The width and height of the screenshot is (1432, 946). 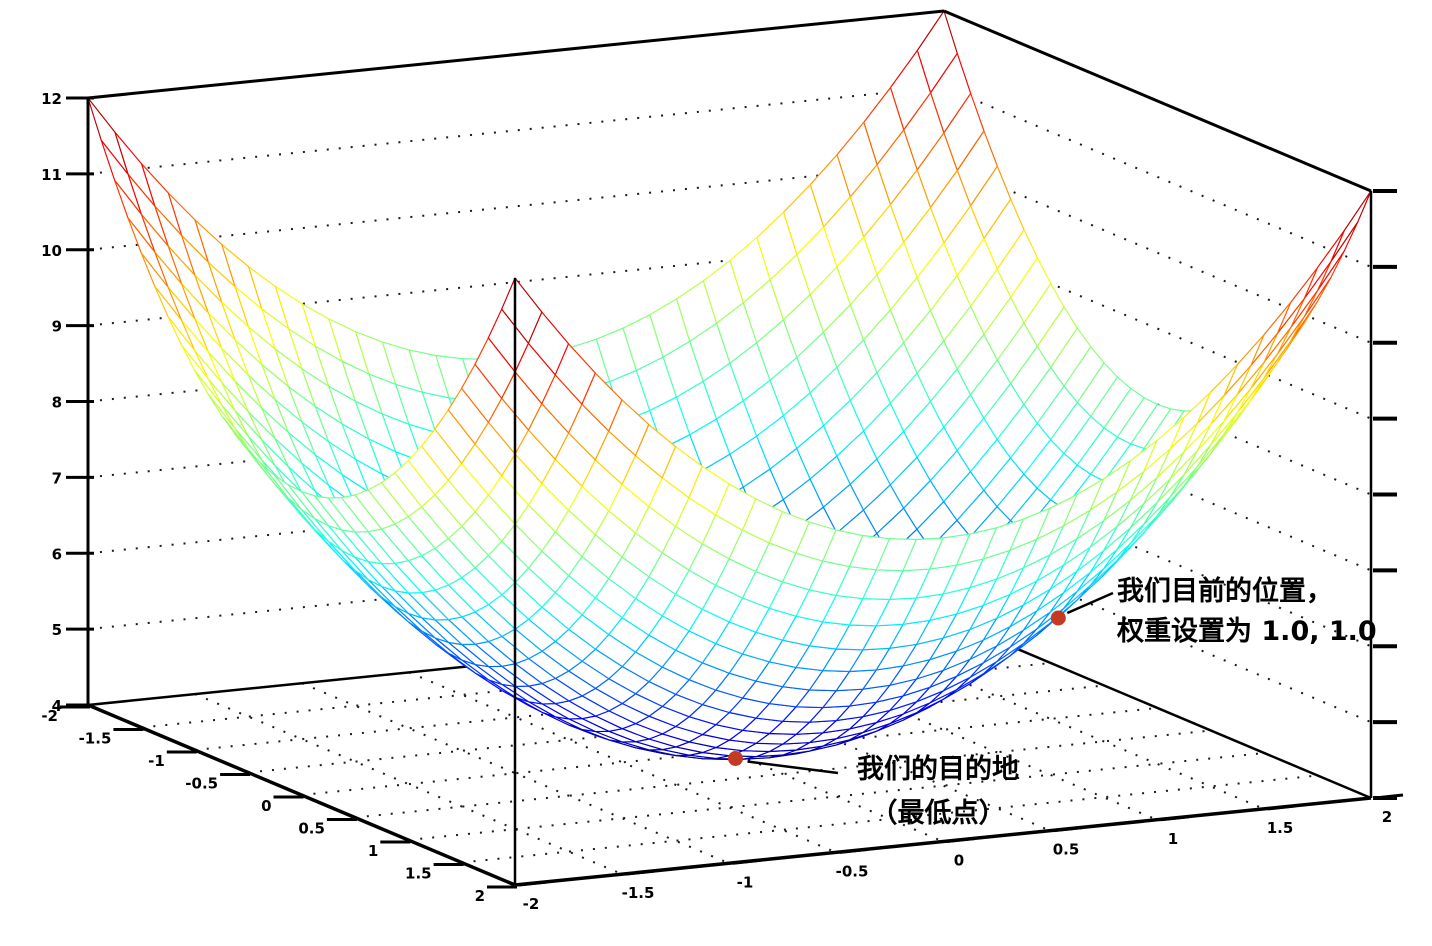 I want to click on svg-text: 4, so click(x=57, y=706).